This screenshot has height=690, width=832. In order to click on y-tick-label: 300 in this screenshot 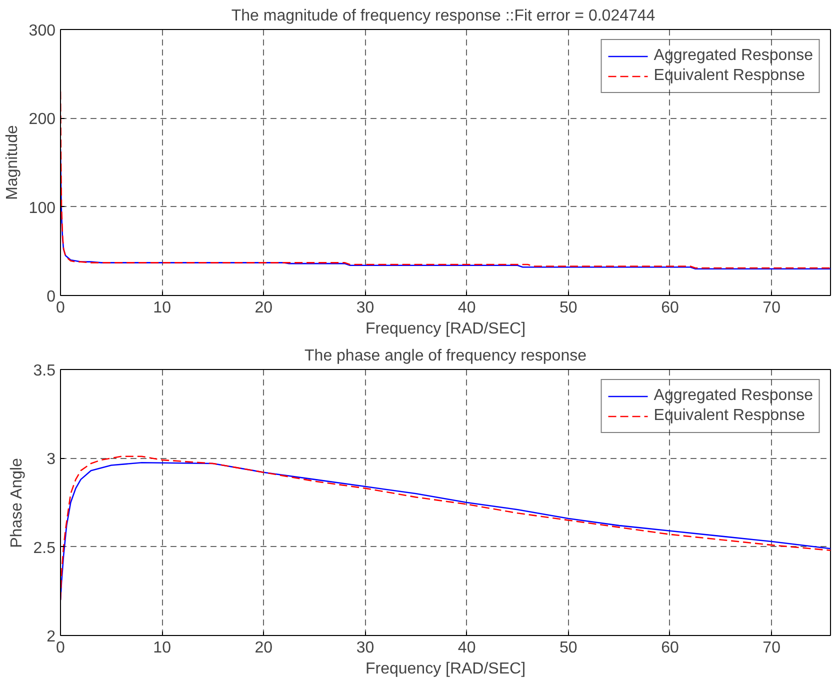, I will do `click(42, 31)`.